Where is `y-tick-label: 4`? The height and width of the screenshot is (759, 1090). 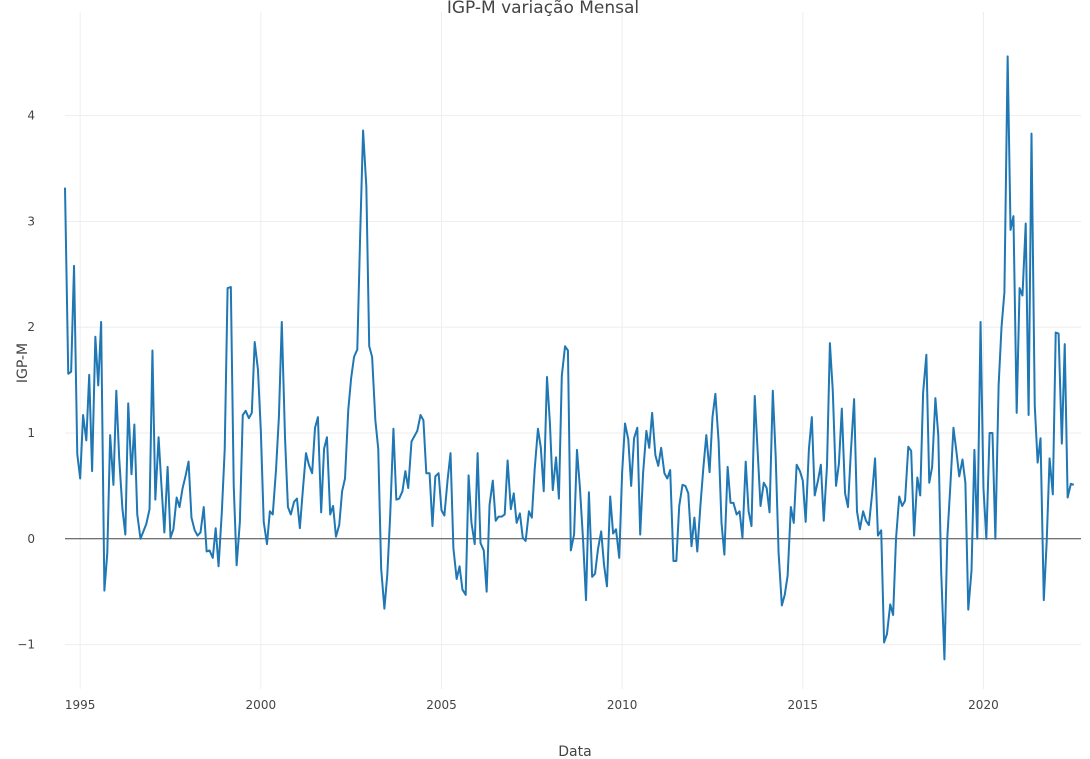 y-tick-label: 4 is located at coordinates (31, 116).